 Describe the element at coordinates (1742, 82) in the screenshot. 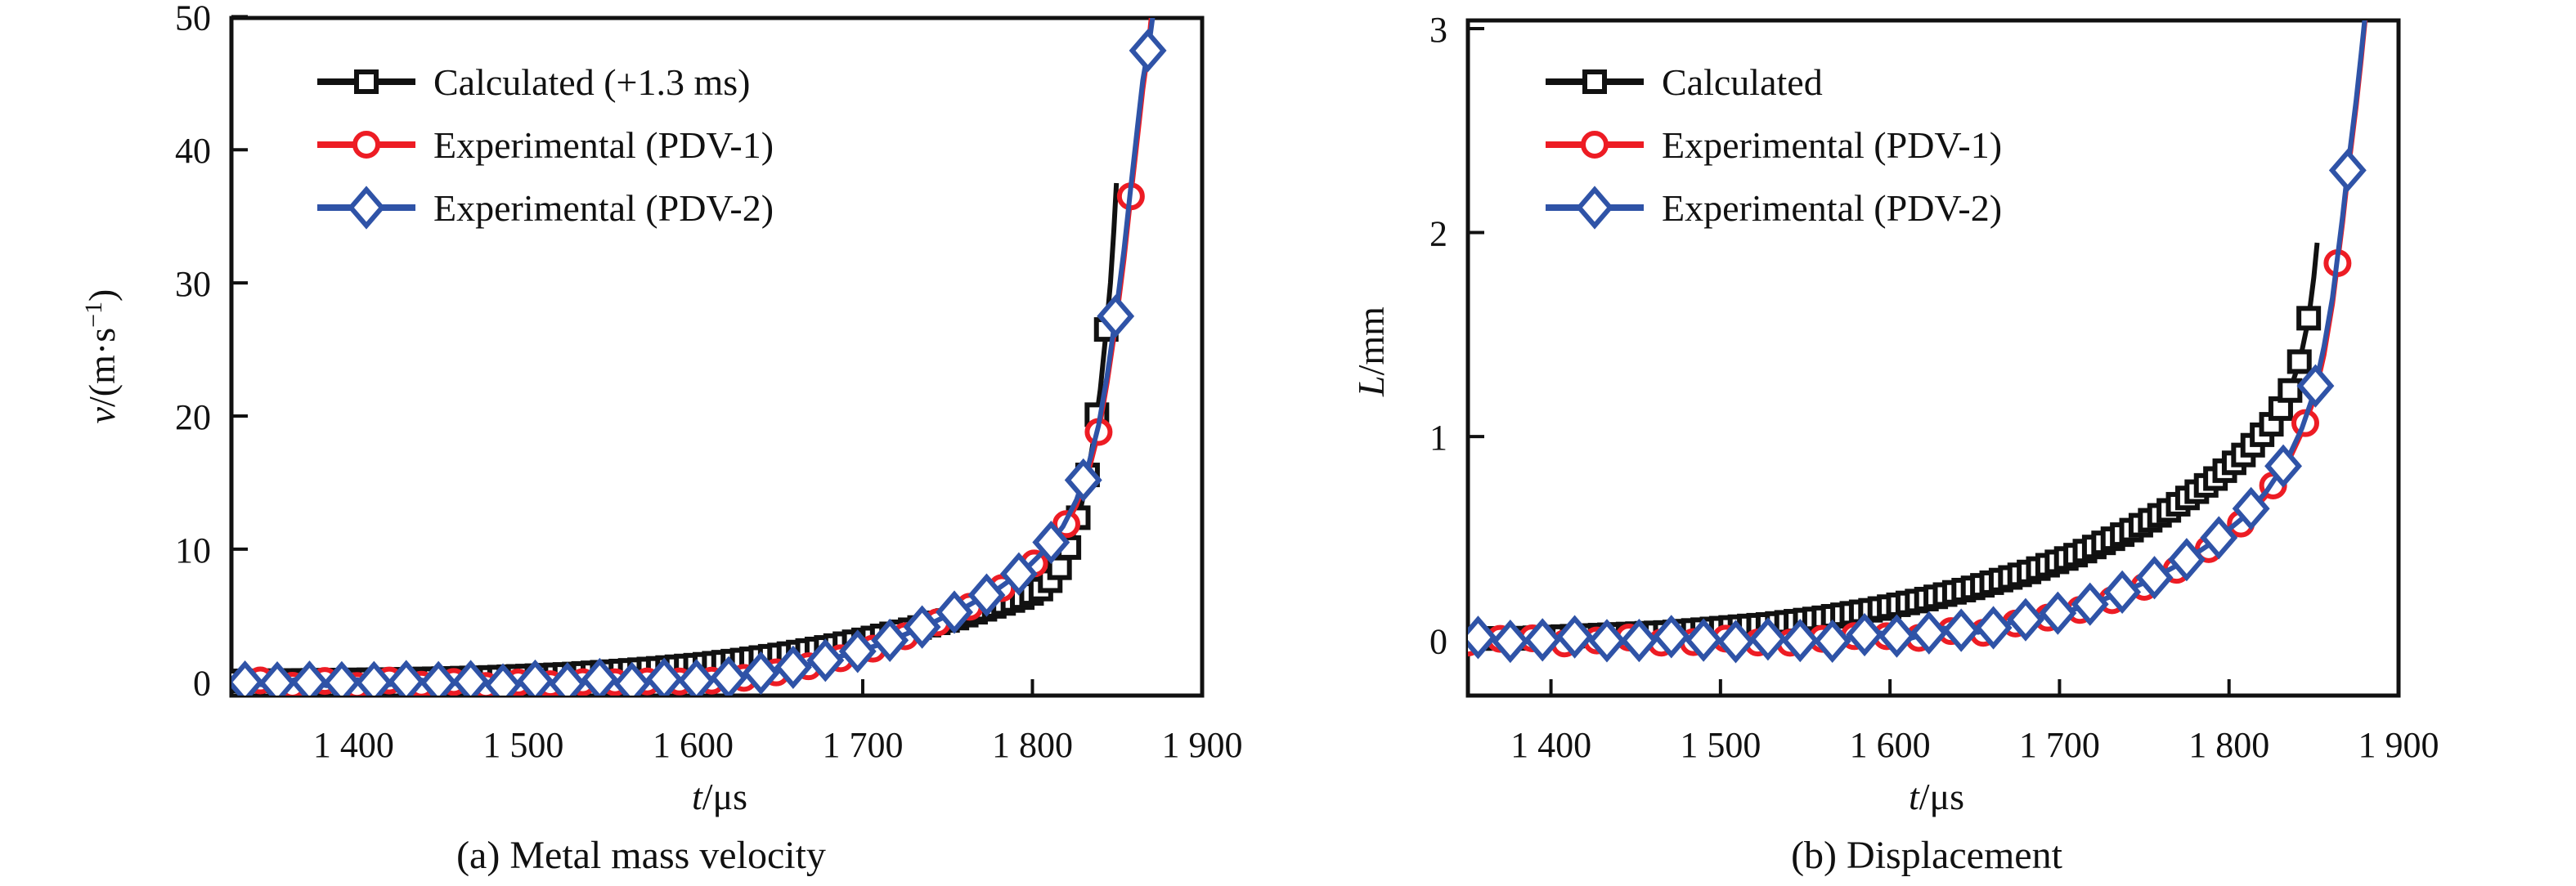

I see `panel-b-legend-label-calculated: Calculated` at that location.